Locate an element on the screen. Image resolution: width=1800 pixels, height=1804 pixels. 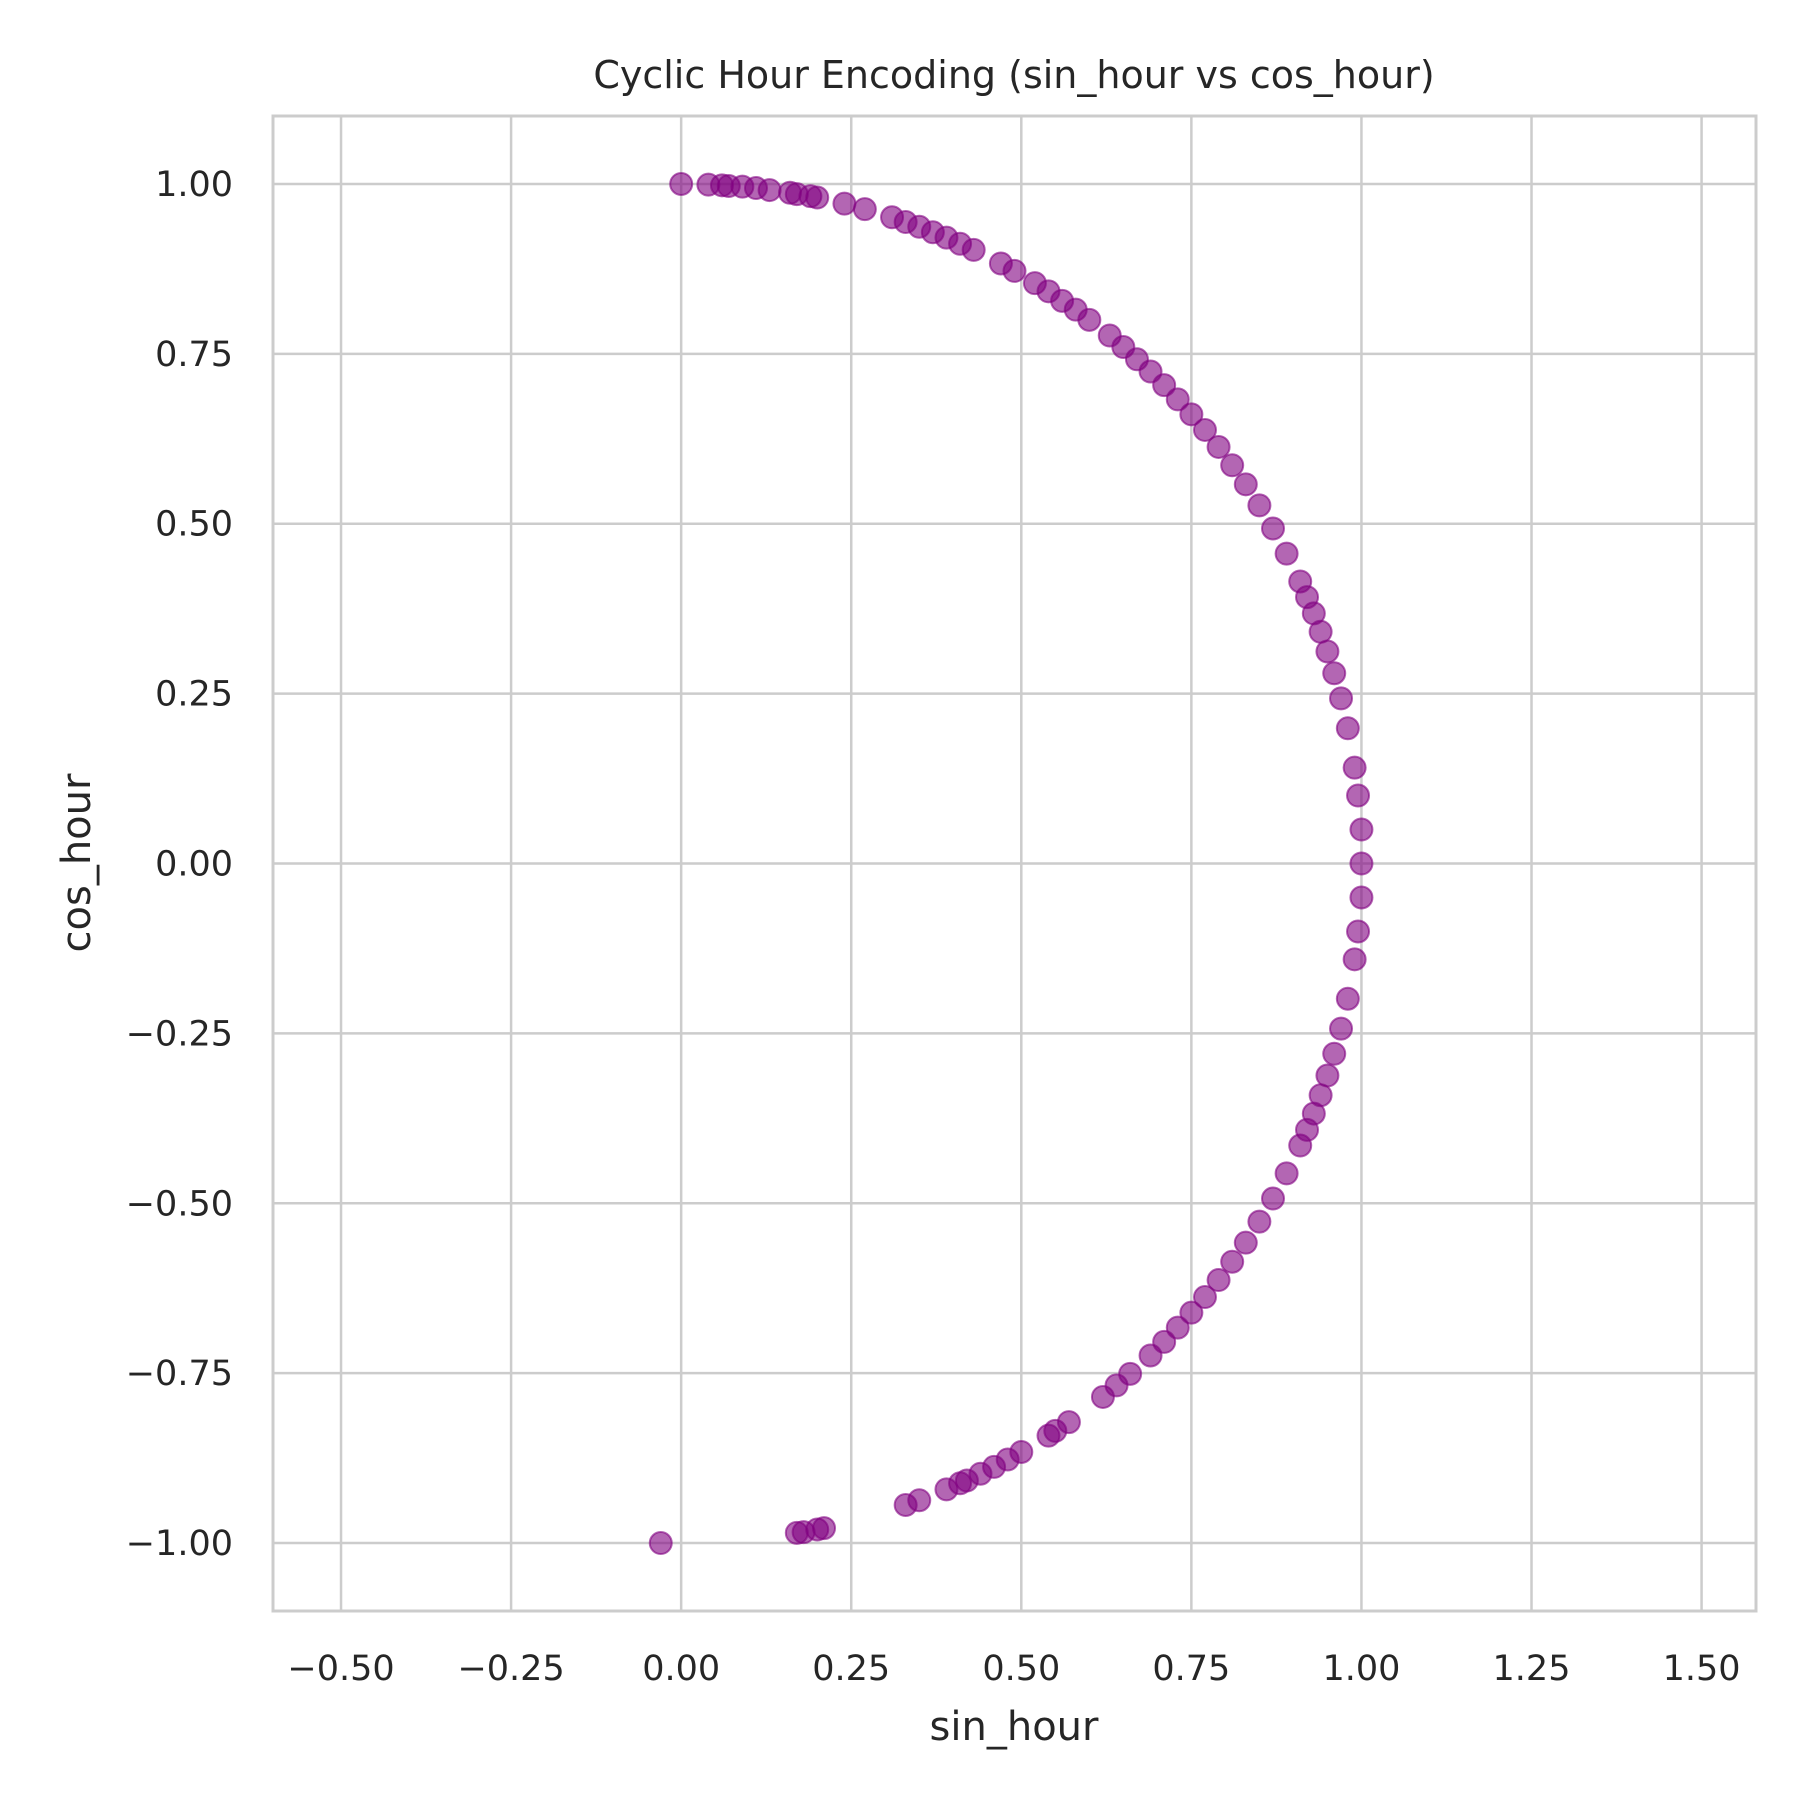
y-tick-label: −0.25 is located at coordinates (179, 1034).